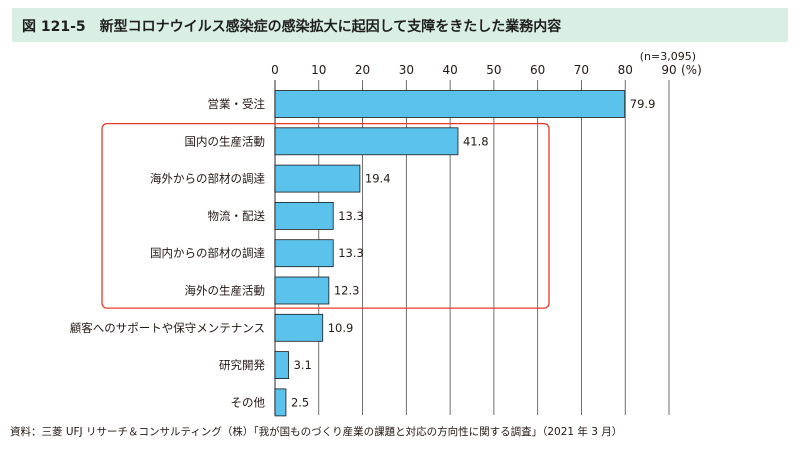 This screenshot has height=452, width=800. Describe the element at coordinates (667, 56) in the screenshot. I see `sample-size-note: (n=3,095)` at that location.